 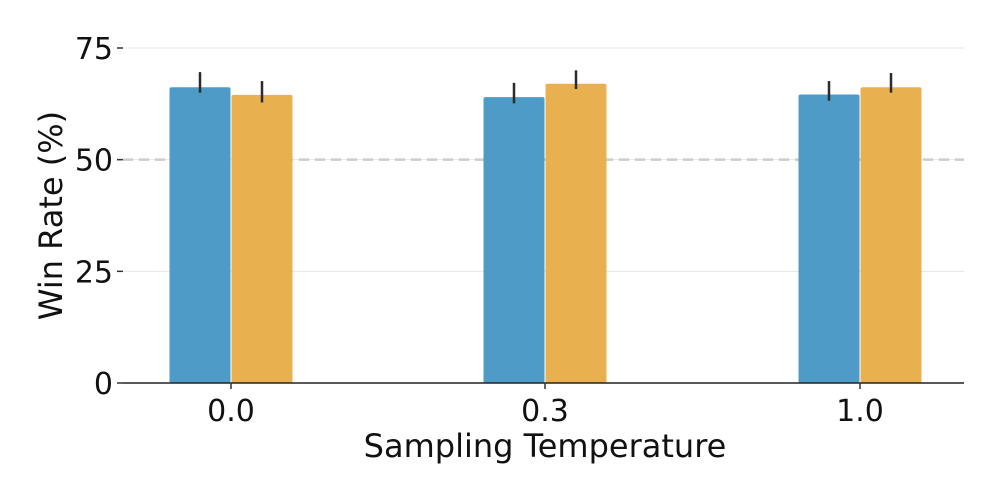 What do you see at coordinates (94, 272) in the screenshot?
I see `y-tick-label: 25` at bounding box center [94, 272].